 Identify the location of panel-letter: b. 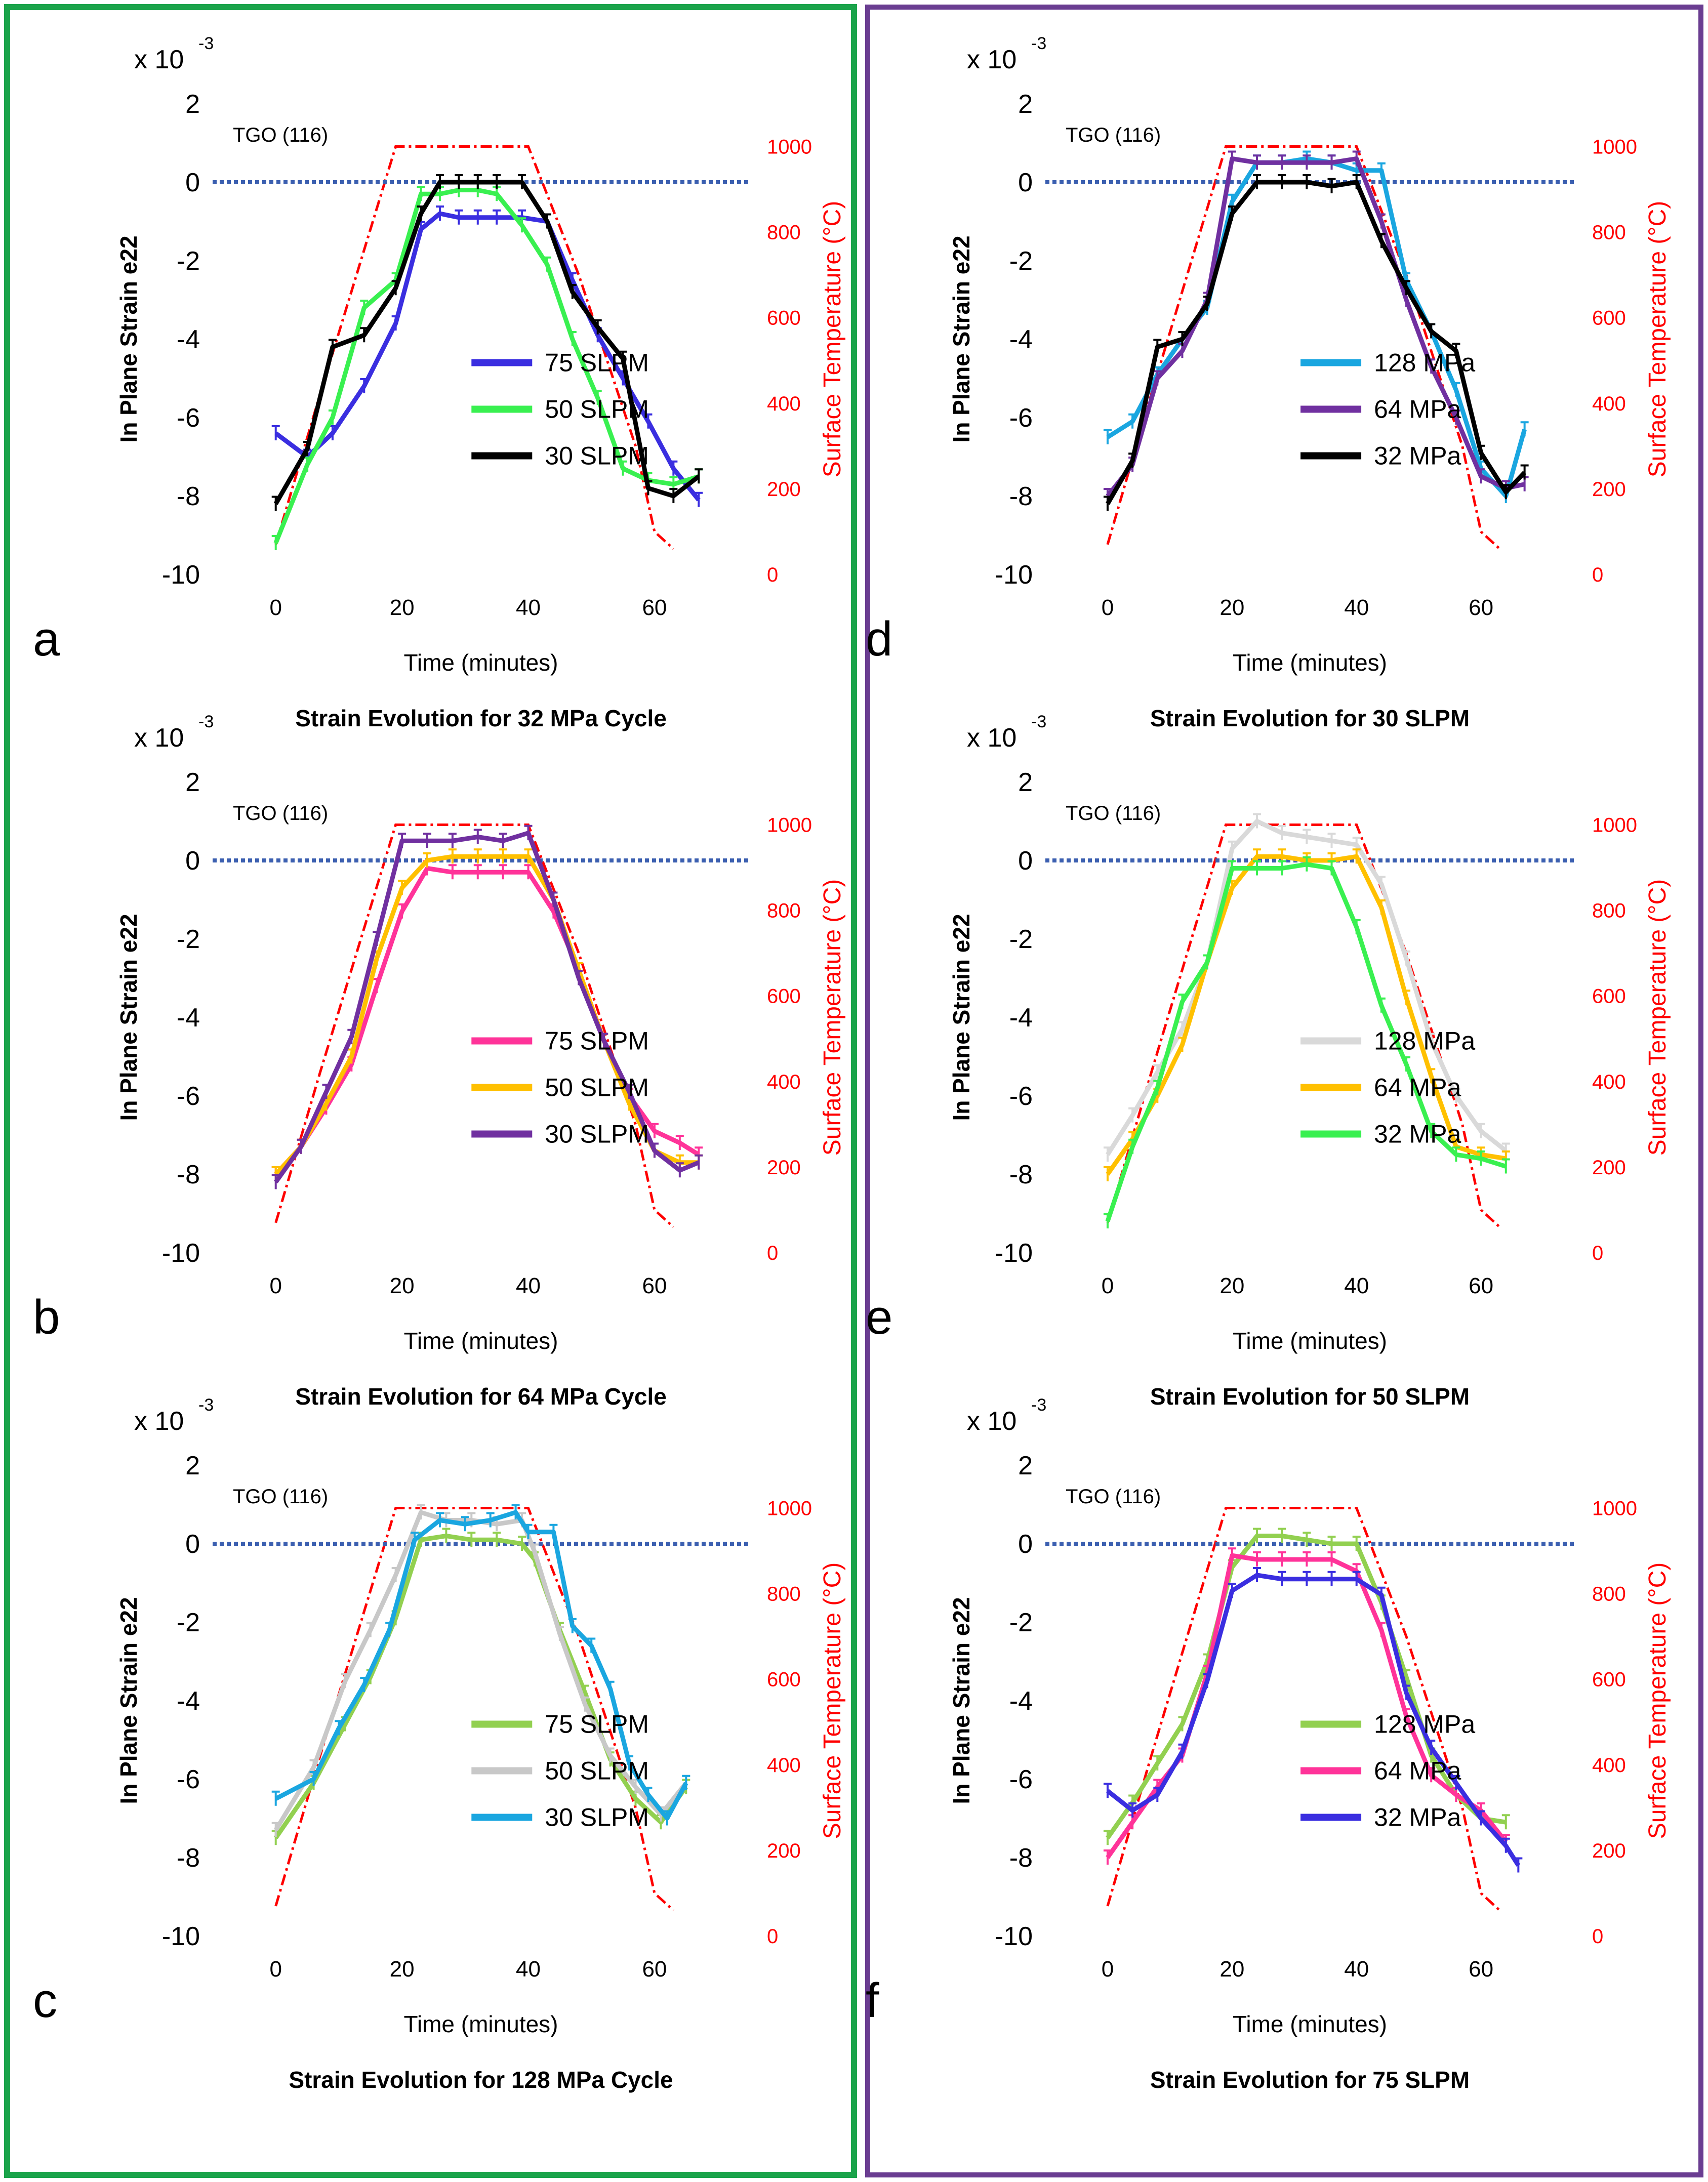
(46, 1317).